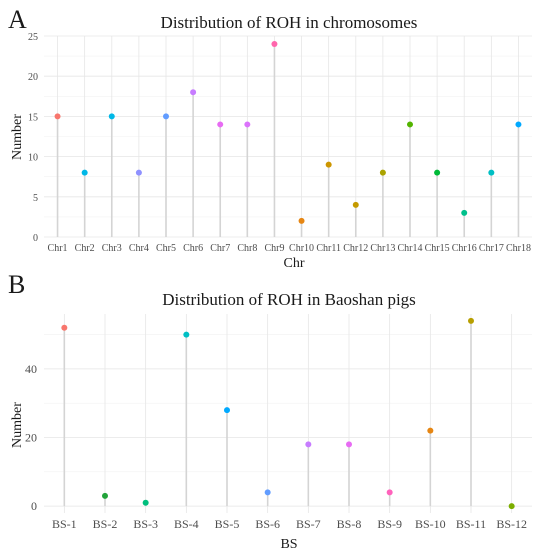 The width and height of the screenshot is (550, 554). What do you see at coordinates (17, 19) in the screenshot?
I see `panel-a-letter: A` at bounding box center [17, 19].